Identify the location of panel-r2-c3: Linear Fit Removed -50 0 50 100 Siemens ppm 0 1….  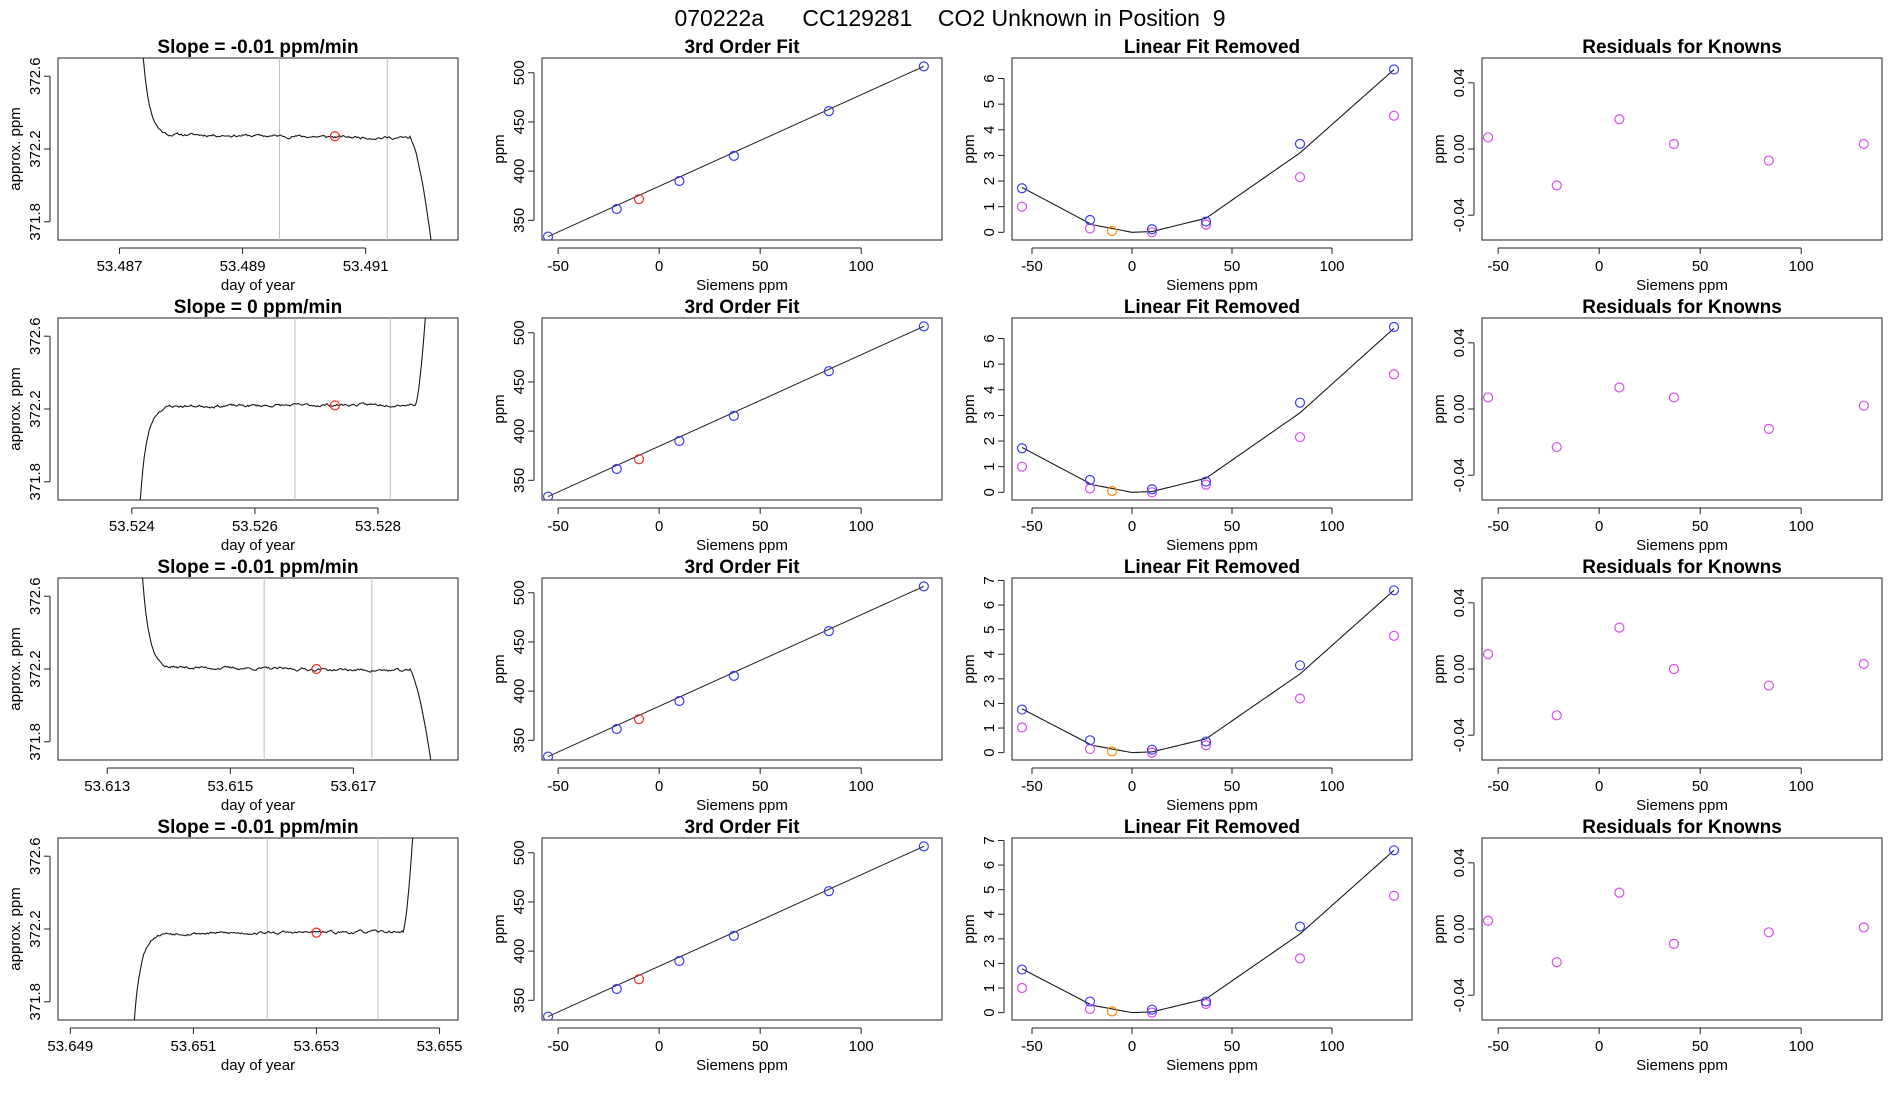
(1187, 425).